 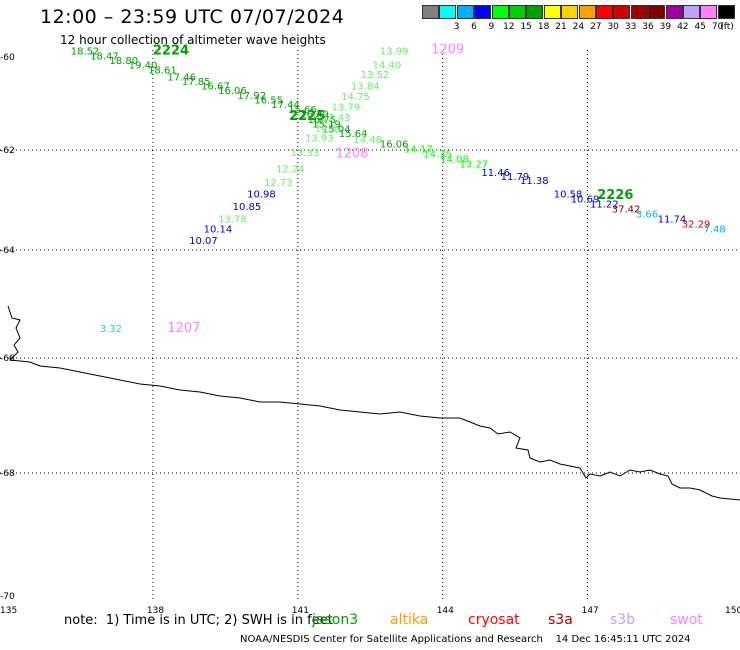 I want to click on wave-height-label: 18.61, so click(x=162, y=70).